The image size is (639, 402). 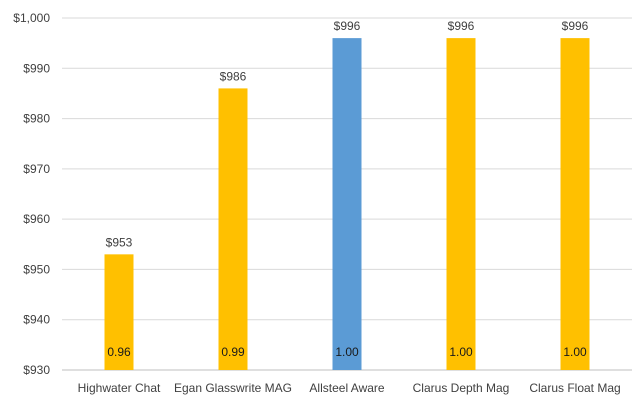 What do you see at coordinates (31, 194) in the screenshot?
I see `y-axis-ticks: $930 $940 $950 $960 $970 $980 $990 $1,000` at bounding box center [31, 194].